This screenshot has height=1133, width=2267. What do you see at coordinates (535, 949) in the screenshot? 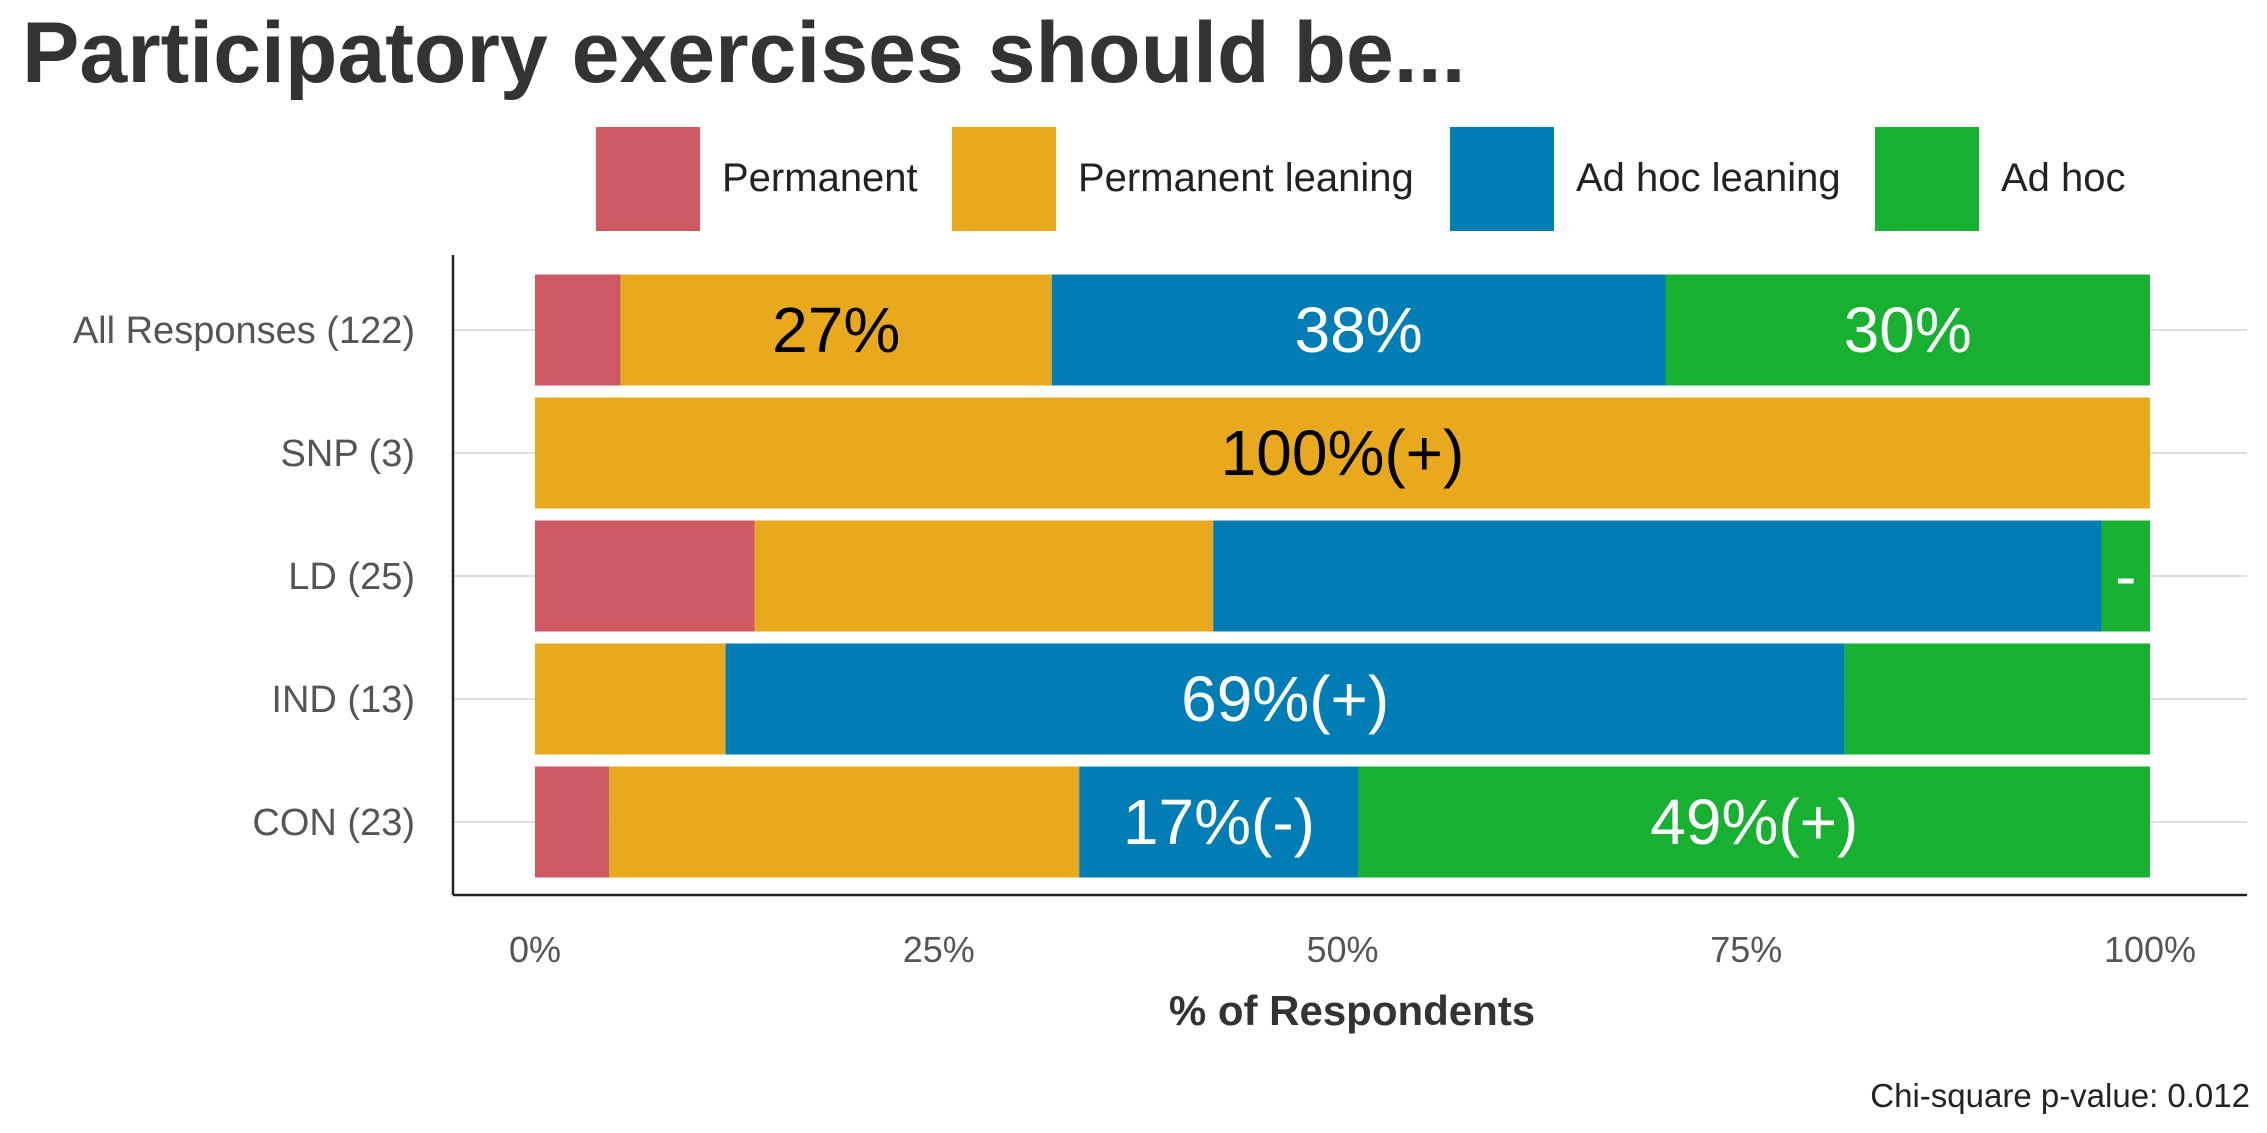
I see `x-tick-label: 0%` at bounding box center [535, 949].